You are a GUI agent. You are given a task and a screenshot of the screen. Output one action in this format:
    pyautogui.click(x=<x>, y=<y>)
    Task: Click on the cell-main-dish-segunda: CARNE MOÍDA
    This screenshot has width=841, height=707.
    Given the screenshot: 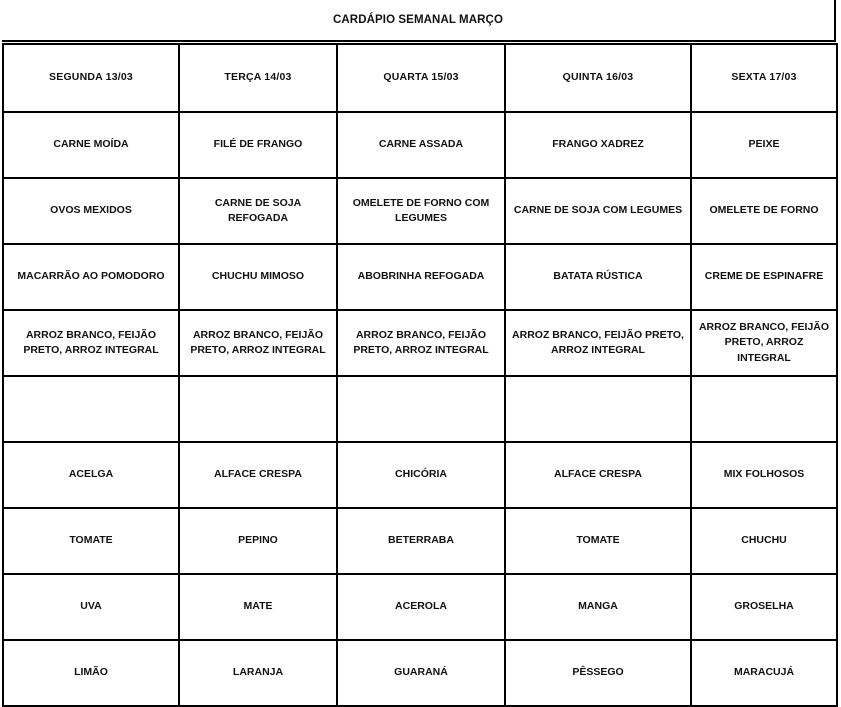 What is the action you would take?
    pyautogui.click(x=91, y=145)
    